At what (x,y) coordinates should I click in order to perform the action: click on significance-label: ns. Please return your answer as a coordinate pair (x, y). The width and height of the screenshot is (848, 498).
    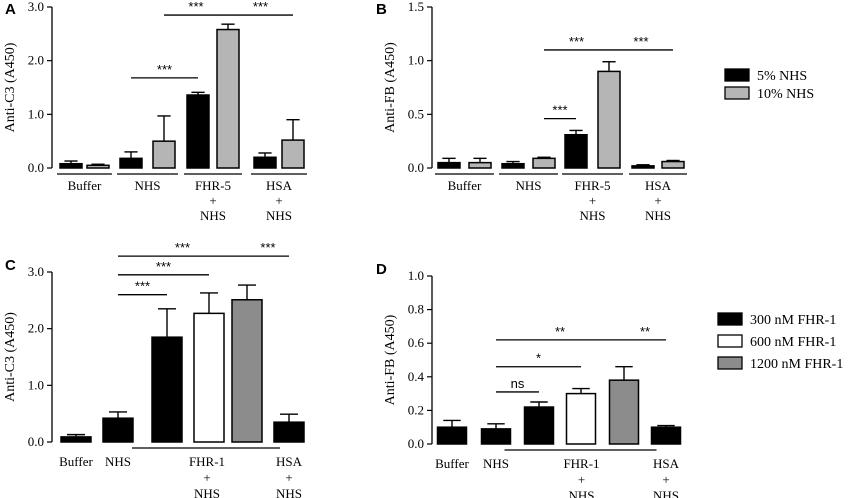
    Looking at the image, I should click on (518, 383).